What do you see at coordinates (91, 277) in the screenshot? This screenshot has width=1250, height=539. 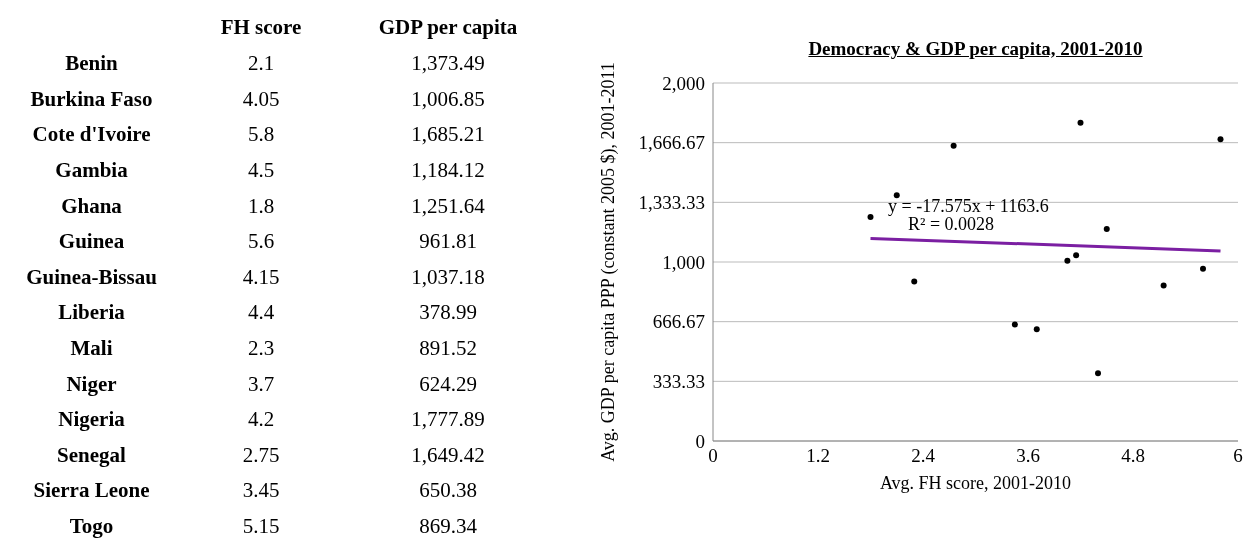 I see `category-label: Guinea-Bissau` at bounding box center [91, 277].